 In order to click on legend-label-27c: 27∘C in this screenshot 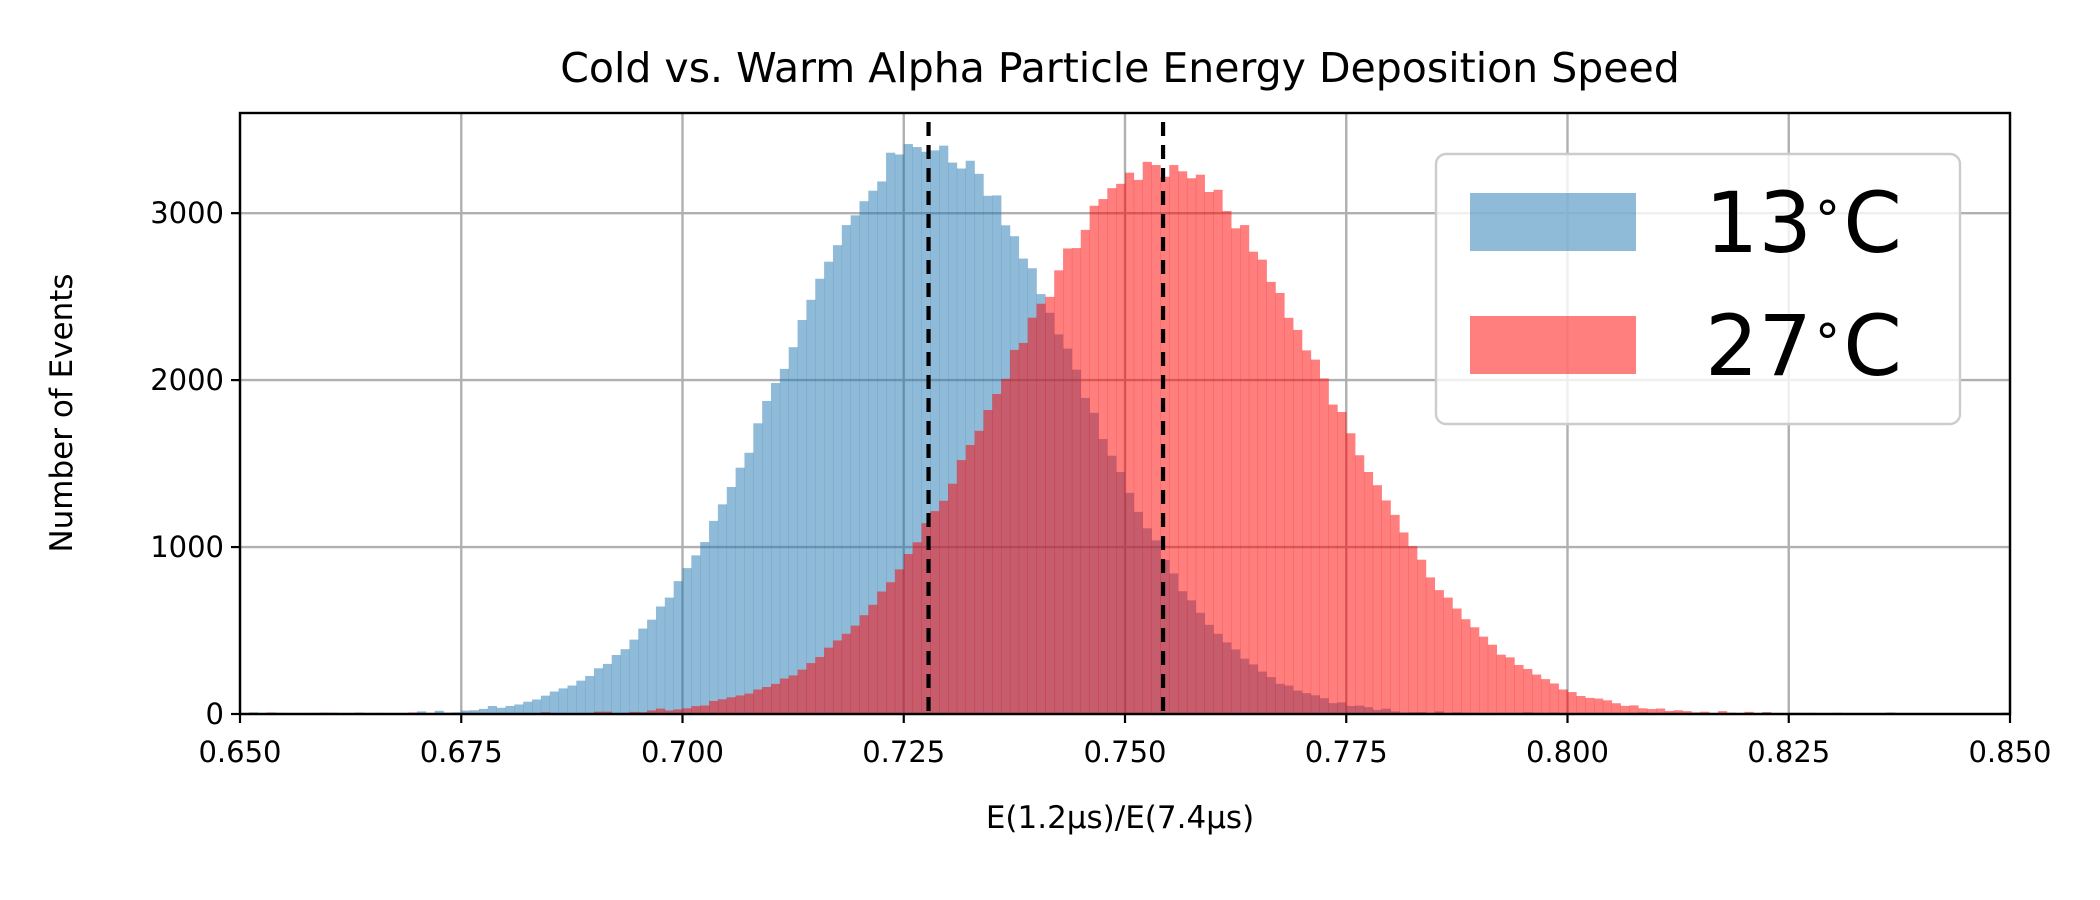, I will do `click(1803, 346)`.